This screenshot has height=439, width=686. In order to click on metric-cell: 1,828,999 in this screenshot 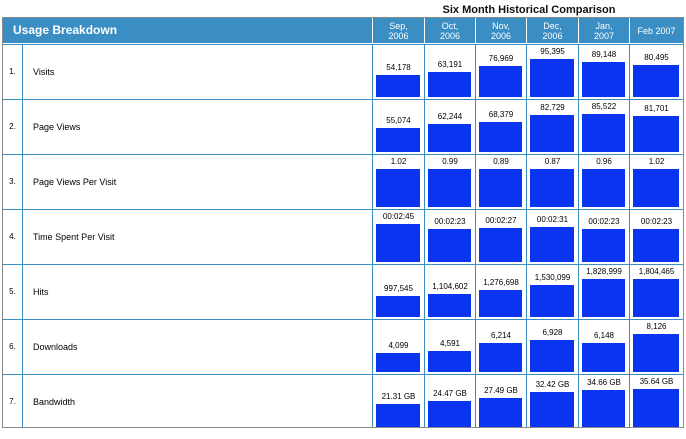, I will do `click(603, 292)`.